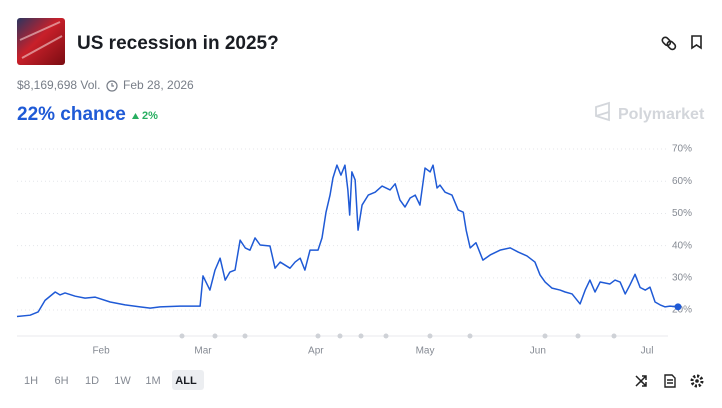  Describe the element at coordinates (135, 116) in the screenshot. I see `change-arrow` at that location.